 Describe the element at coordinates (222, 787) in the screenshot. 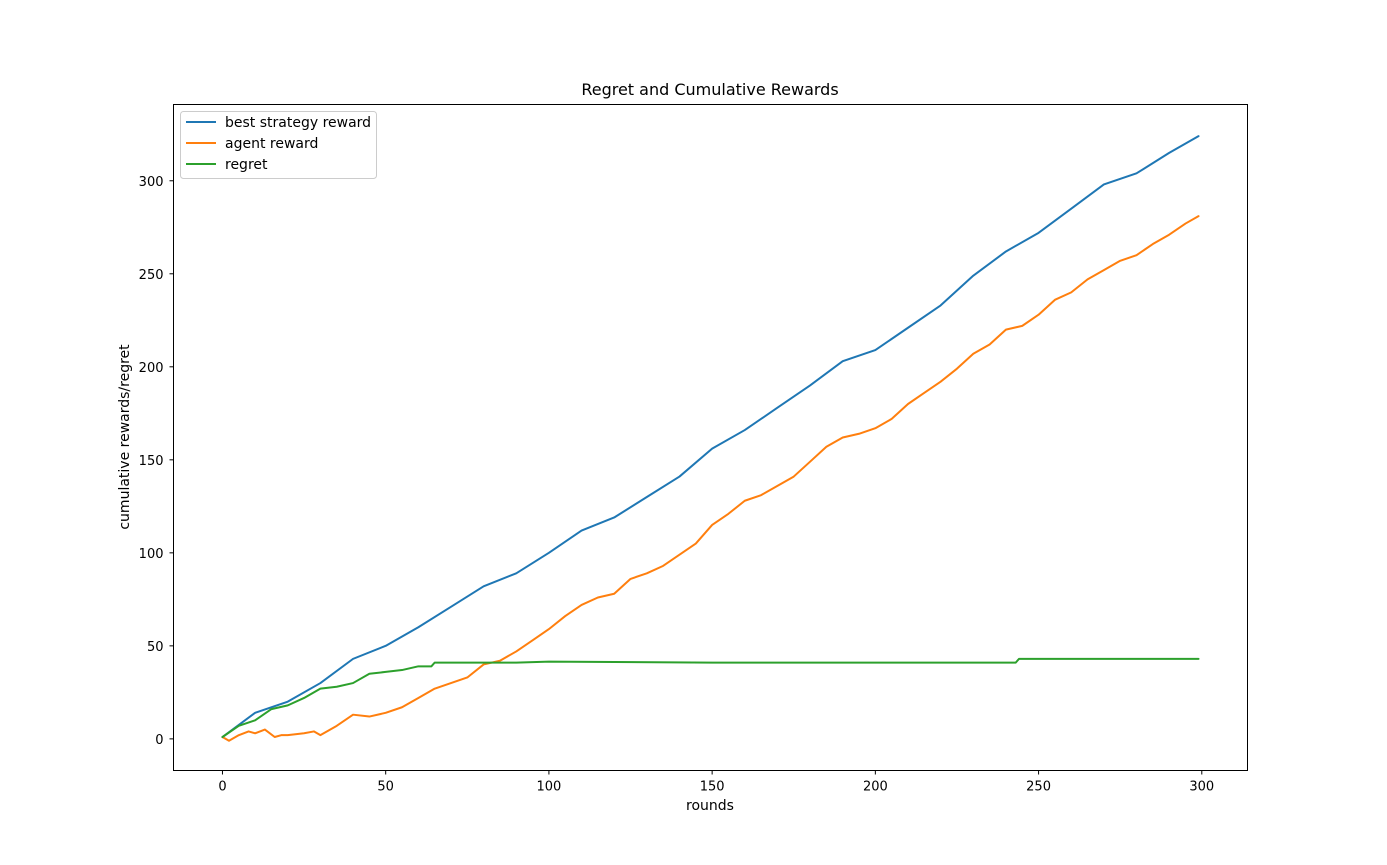

I see `x-tick-label: 0` at that location.